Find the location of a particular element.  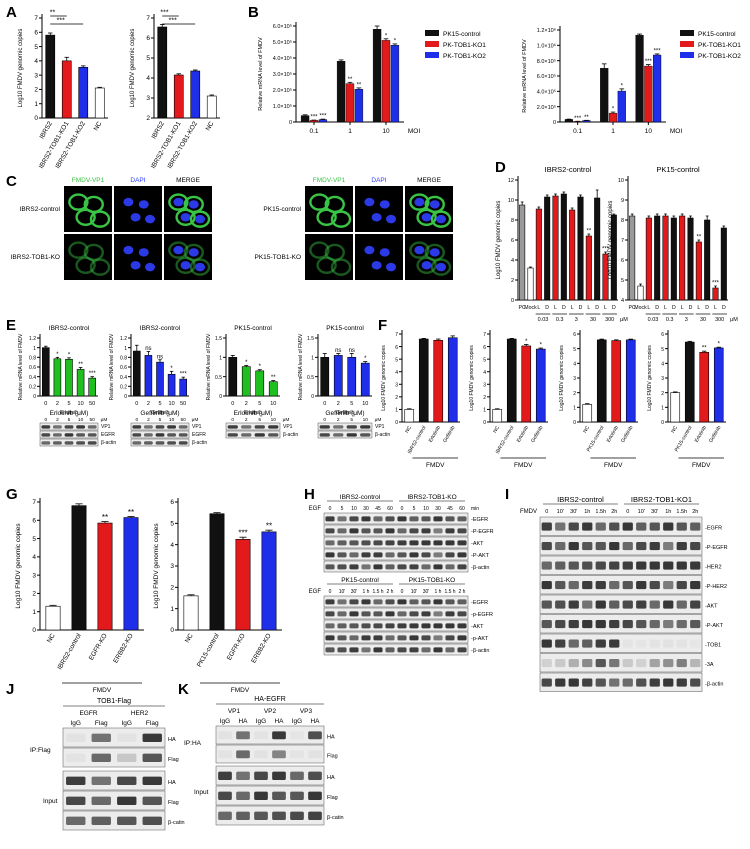

significance-label: * is located at coordinates (622, 86).